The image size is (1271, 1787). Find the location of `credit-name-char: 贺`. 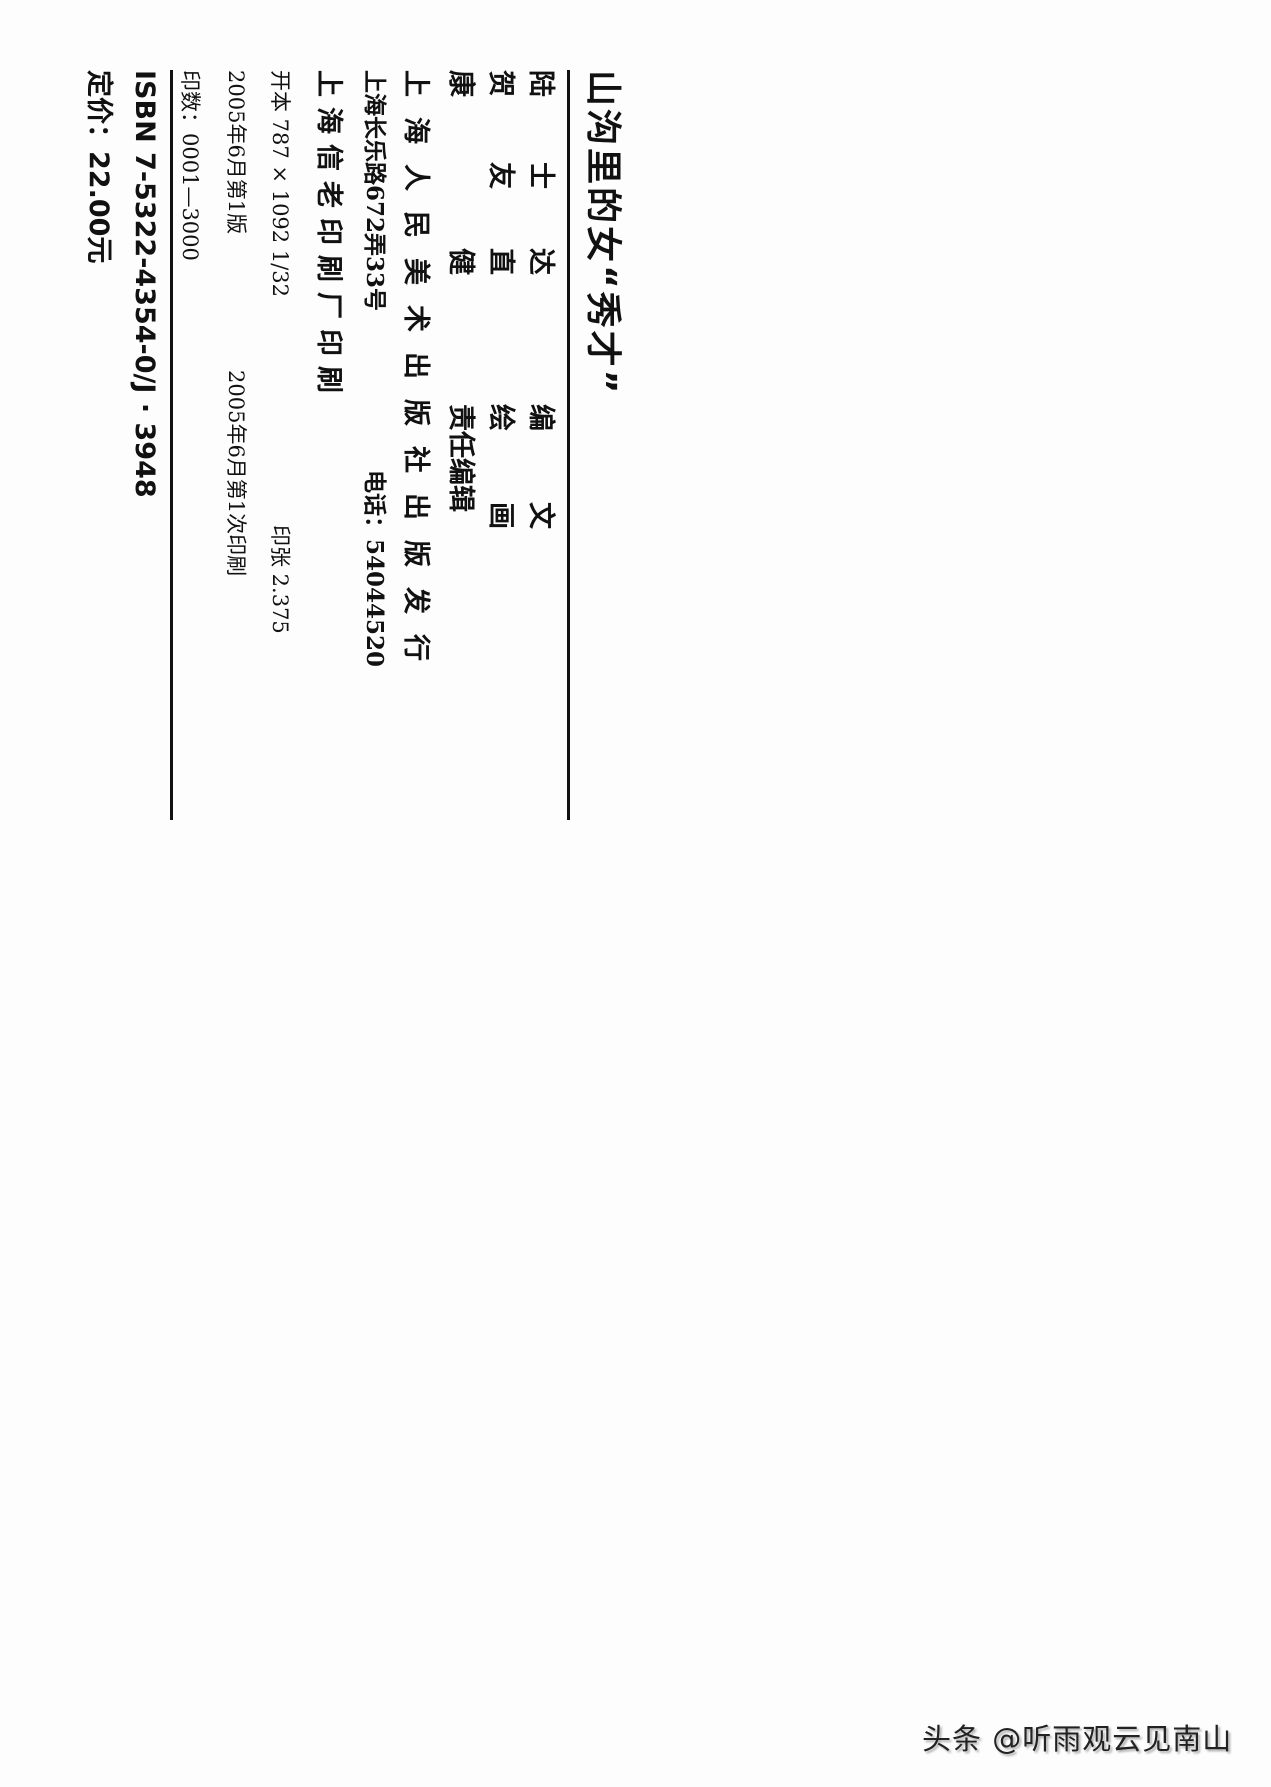

credit-name-char: 贺 is located at coordinates (500, 83).